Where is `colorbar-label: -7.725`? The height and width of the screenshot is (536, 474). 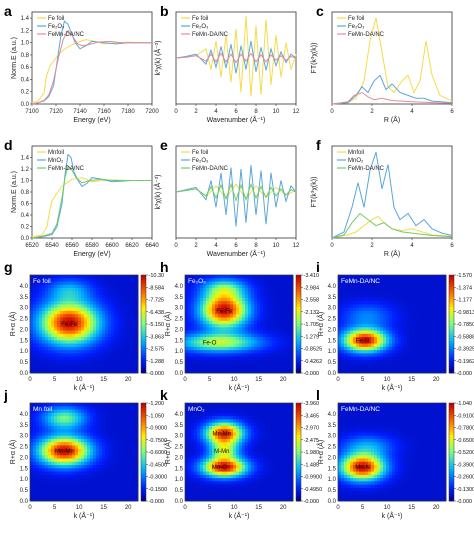
colorbar-label: -7.725 is located at coordinates (157, 301).